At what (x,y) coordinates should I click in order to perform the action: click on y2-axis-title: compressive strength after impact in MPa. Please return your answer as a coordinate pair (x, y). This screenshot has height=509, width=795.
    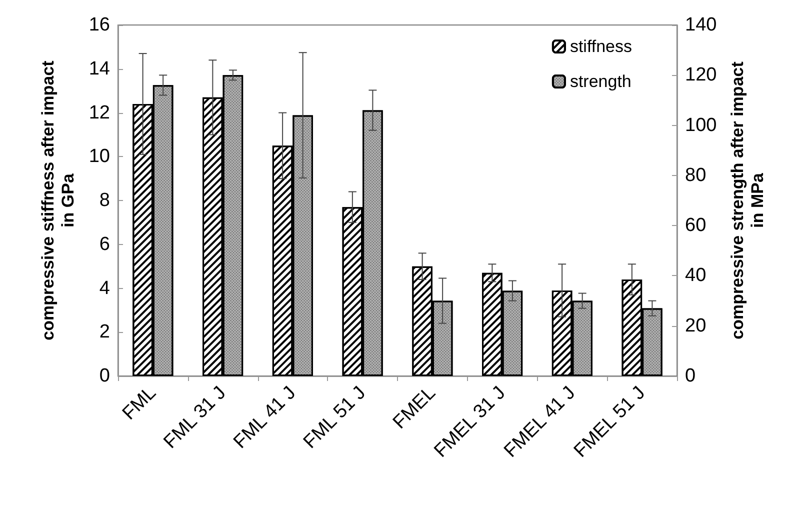
    Looking at the image, I should click on (748, 200).